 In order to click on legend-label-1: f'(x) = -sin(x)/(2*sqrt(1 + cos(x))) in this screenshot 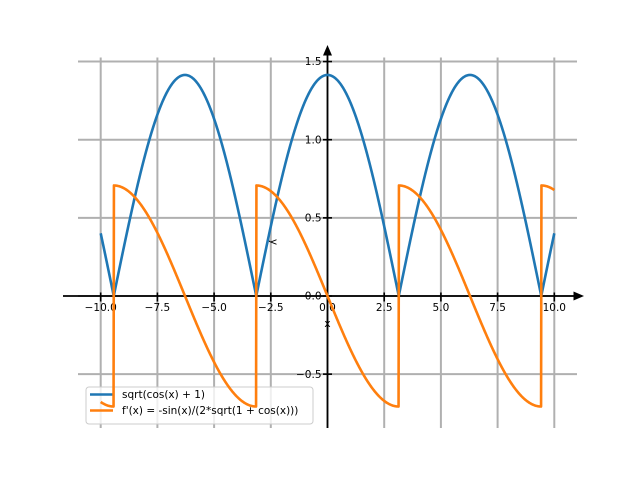, I will do `click(210, 411)`.